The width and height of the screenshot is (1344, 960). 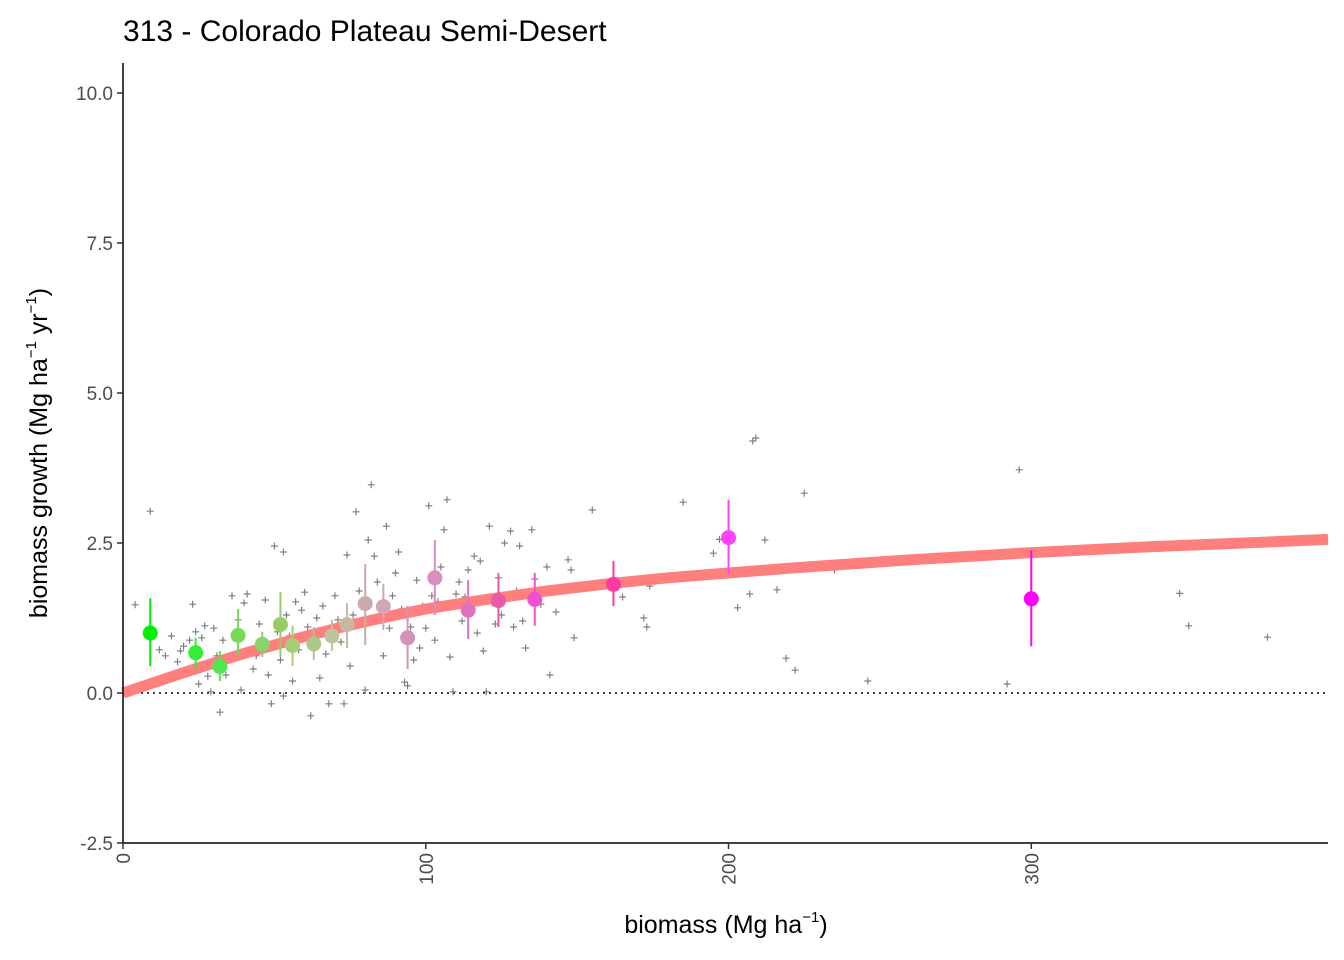 I want to click on y-tick-label: 0.0, so click(x=100, y=694).